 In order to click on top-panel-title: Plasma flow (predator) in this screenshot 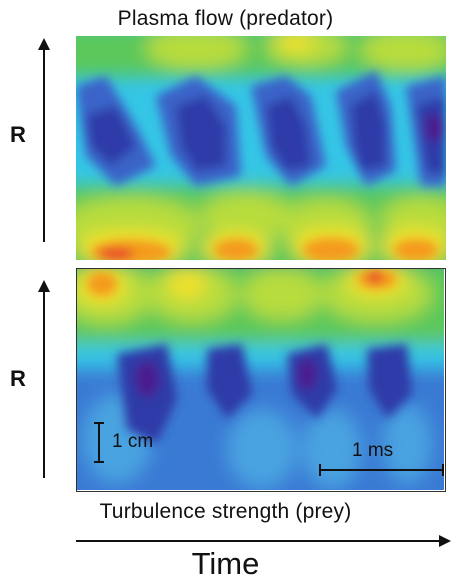, I will do `click(225, 18)`.